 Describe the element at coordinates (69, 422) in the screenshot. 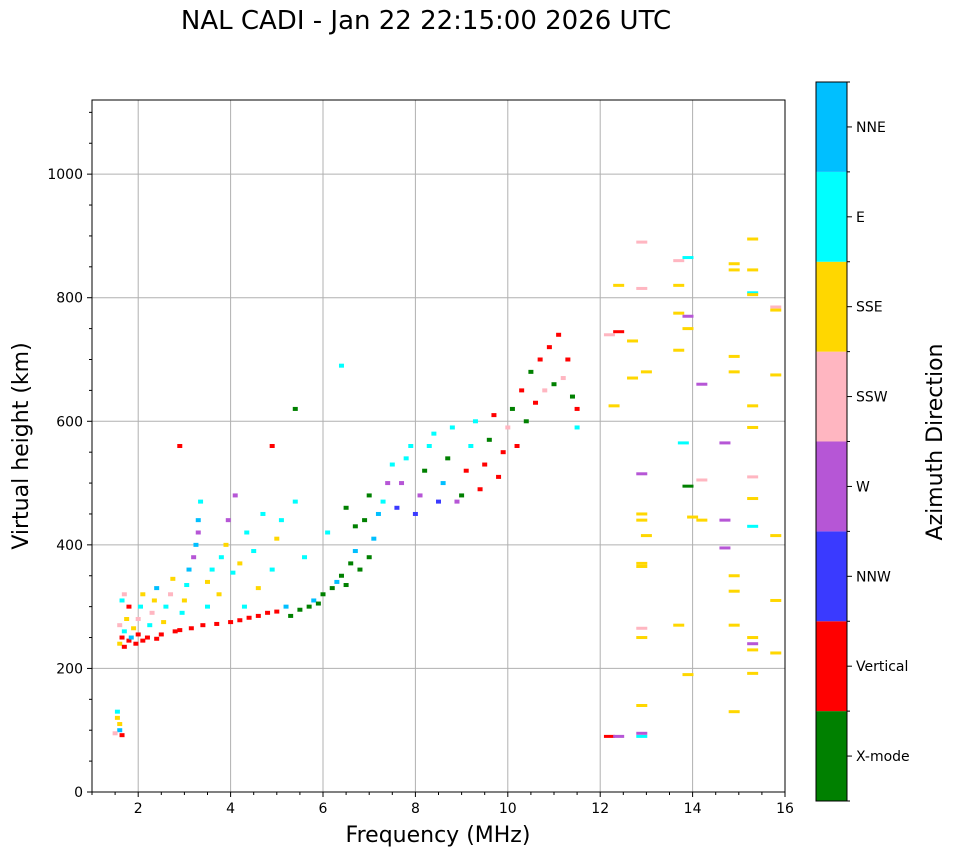

I see `y-tick-label: 600` at that location.